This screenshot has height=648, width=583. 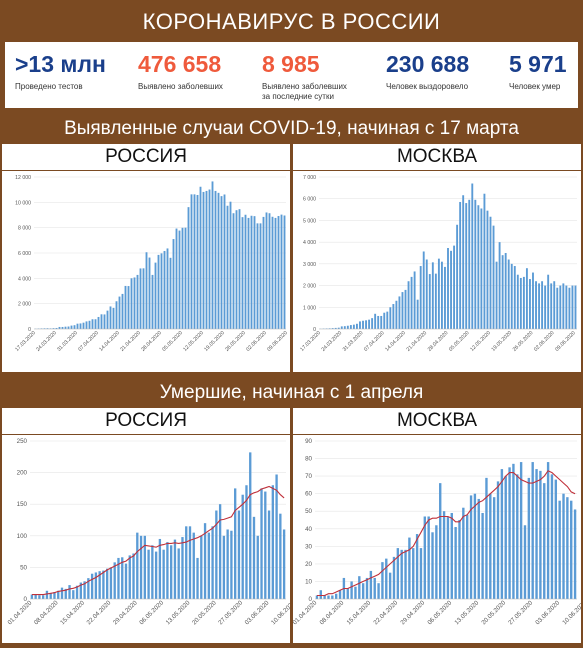 I want to click on x-tick-label: 03.06.2020, so click(x=547, y=612).